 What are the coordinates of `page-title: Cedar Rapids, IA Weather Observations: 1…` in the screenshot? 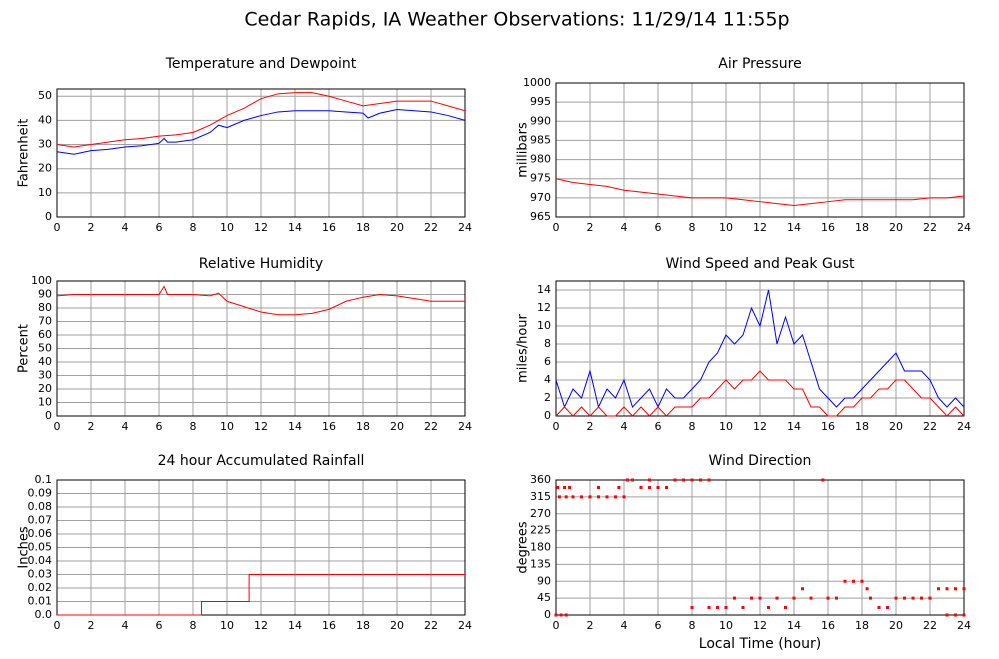 It's located at (516, 20).